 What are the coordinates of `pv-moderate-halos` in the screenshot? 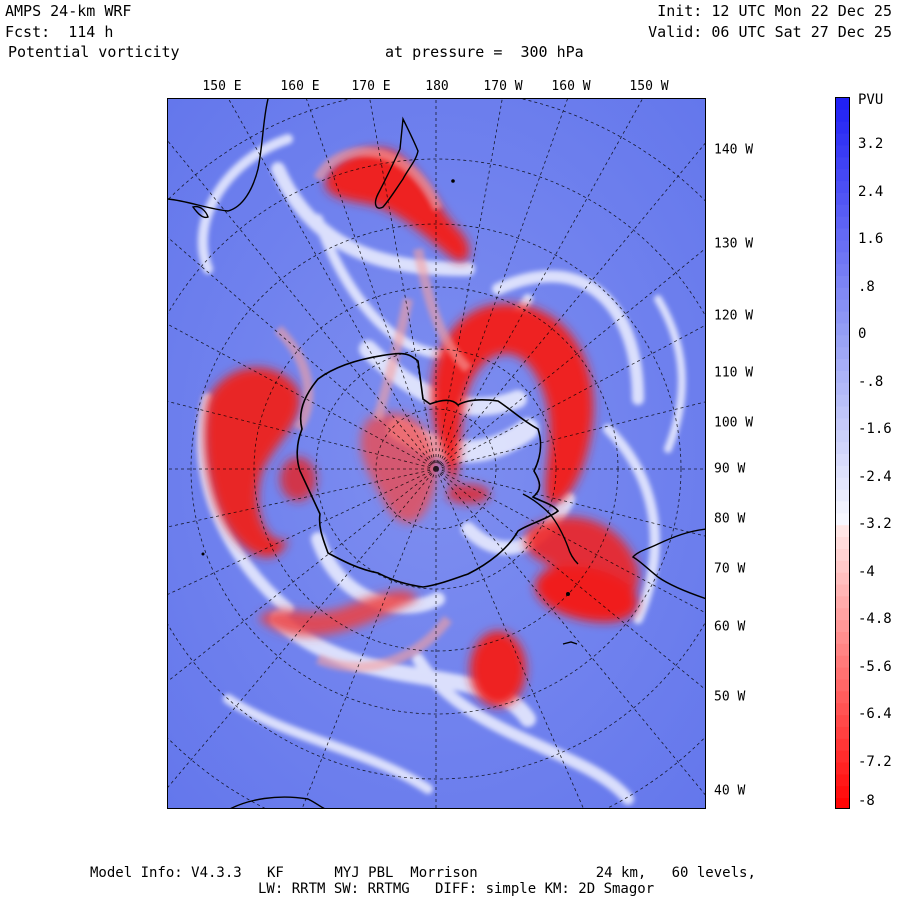 It's located at (373, 409).